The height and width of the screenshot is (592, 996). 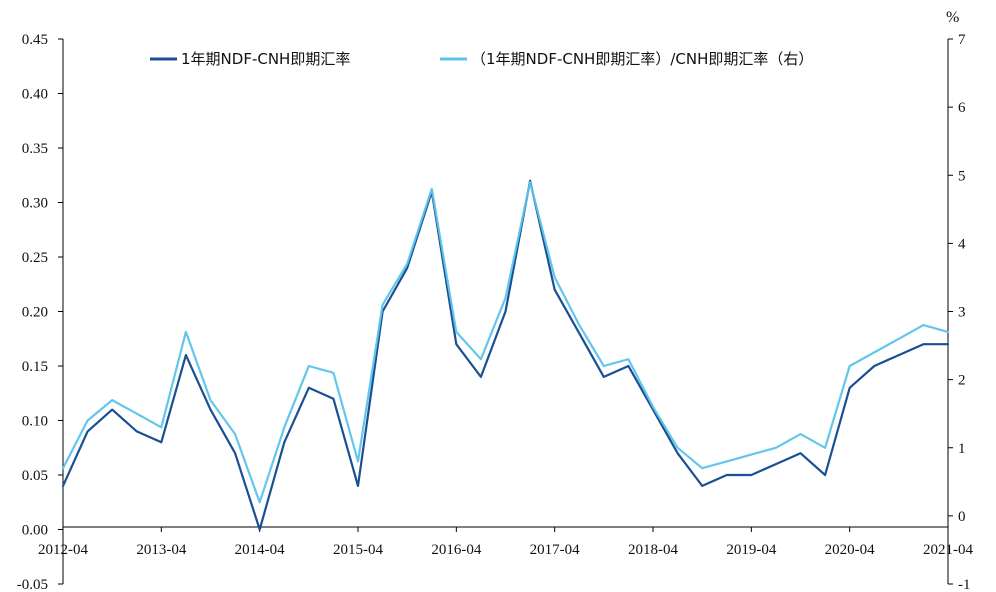 I want to click on x-tick-label: 2016-04, so click(x=456, y=550).